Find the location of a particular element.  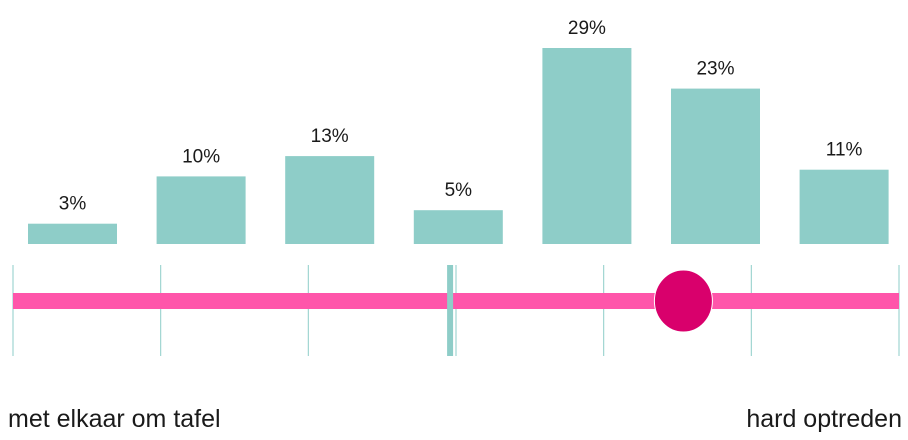

scale-left-label: met elkaar om tafel is located at coordinates (114, 419).